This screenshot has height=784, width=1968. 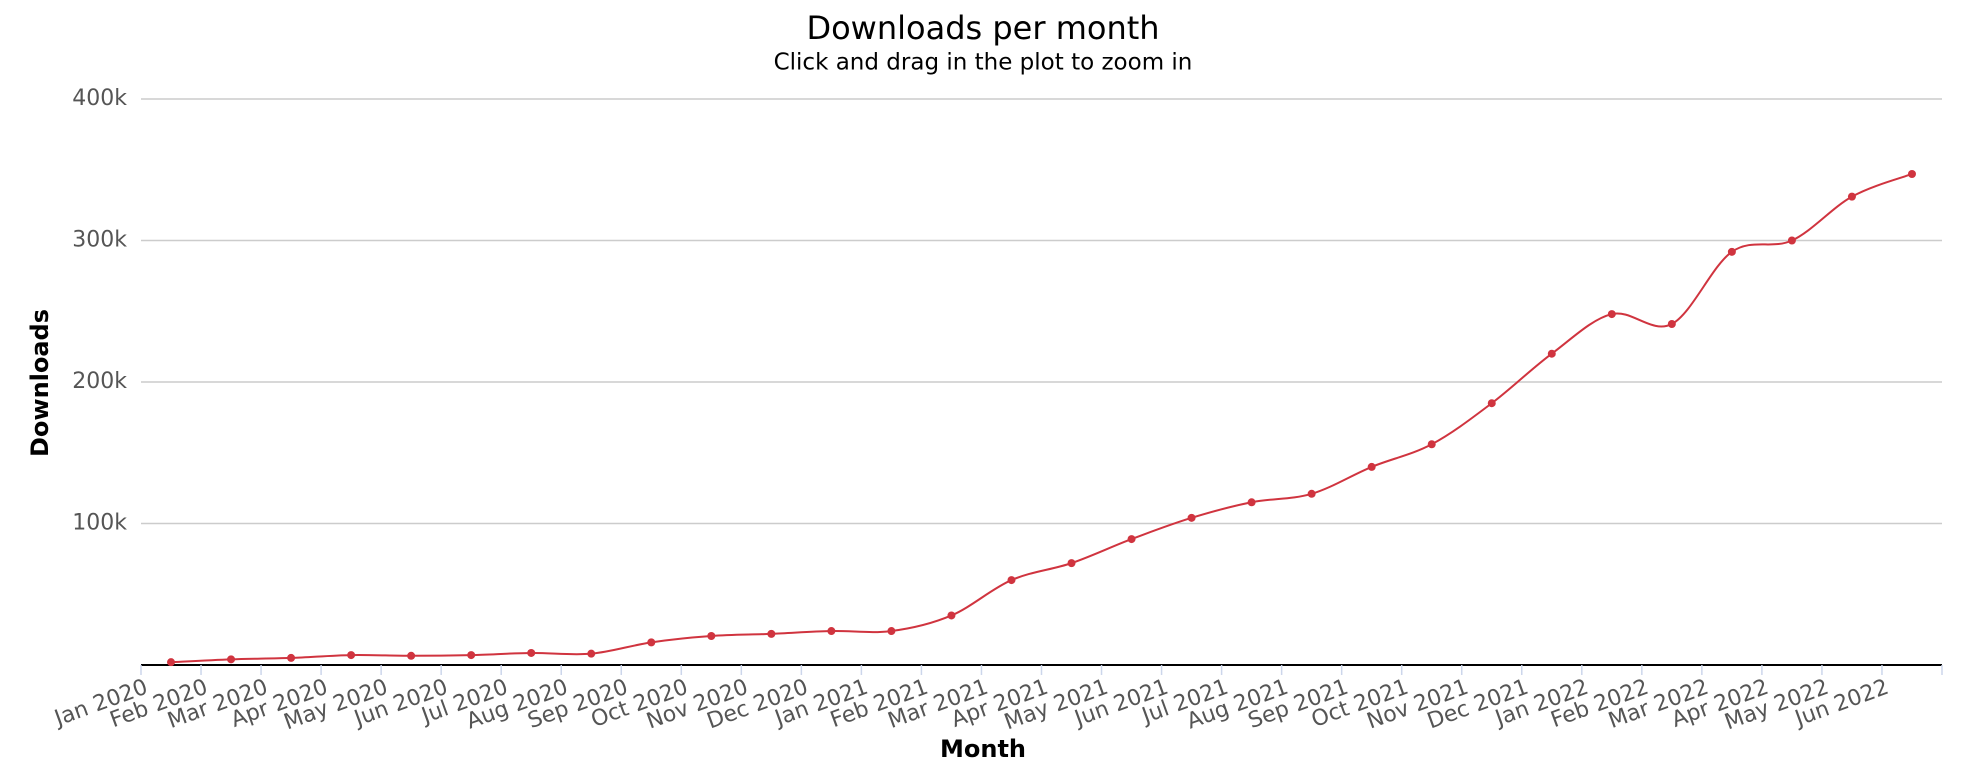 I want to click on y-tick-label: 200k, so click(x=99, y=381).